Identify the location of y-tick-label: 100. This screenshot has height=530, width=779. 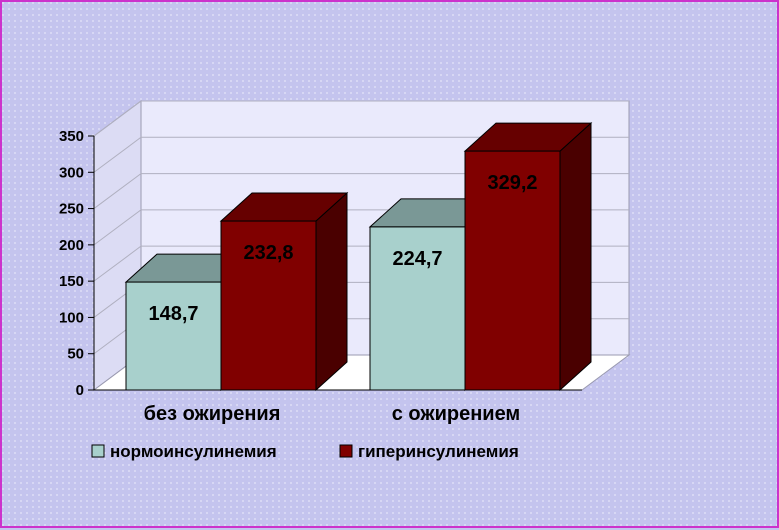
(71, 317).